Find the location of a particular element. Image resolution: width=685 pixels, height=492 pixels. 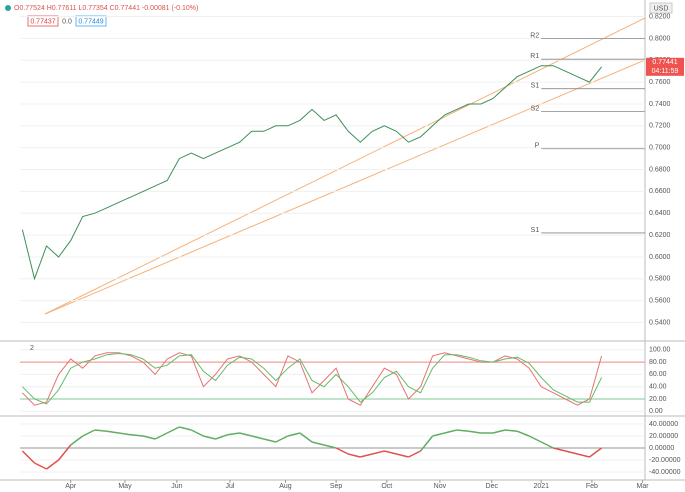

y-tick-label: -40.00000 is located at coordinates (665, 472).